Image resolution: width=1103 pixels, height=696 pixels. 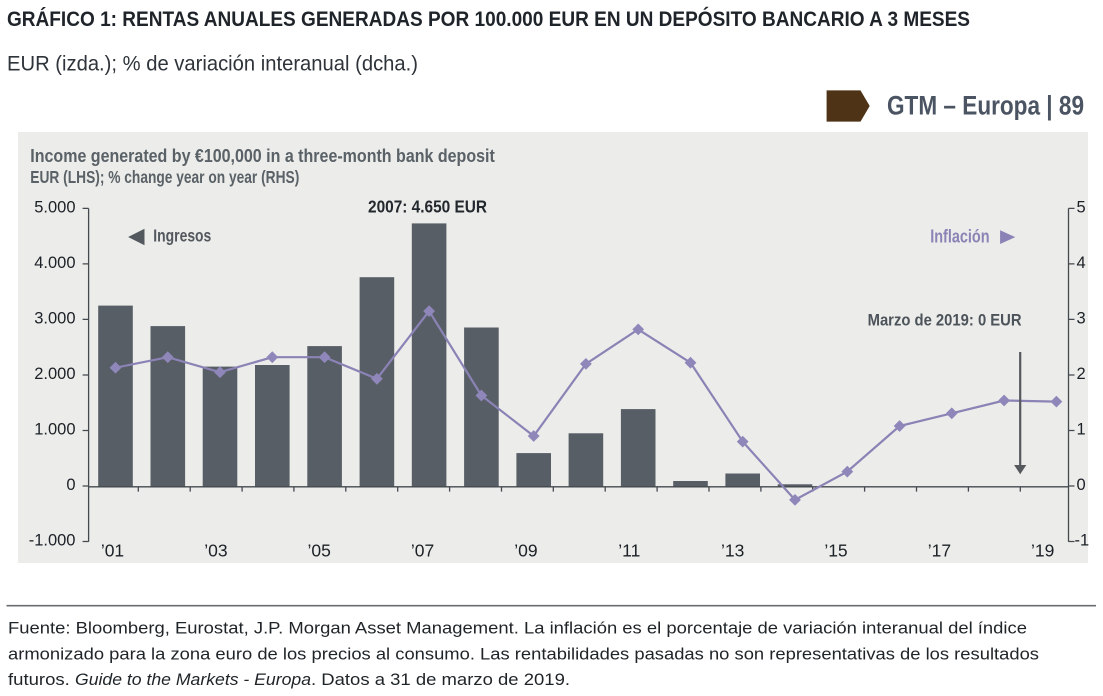 What do you see at coordinates (54, 207) in the screenshot?
I see `svg-text: 5.000` at bounding box center [54, 207].